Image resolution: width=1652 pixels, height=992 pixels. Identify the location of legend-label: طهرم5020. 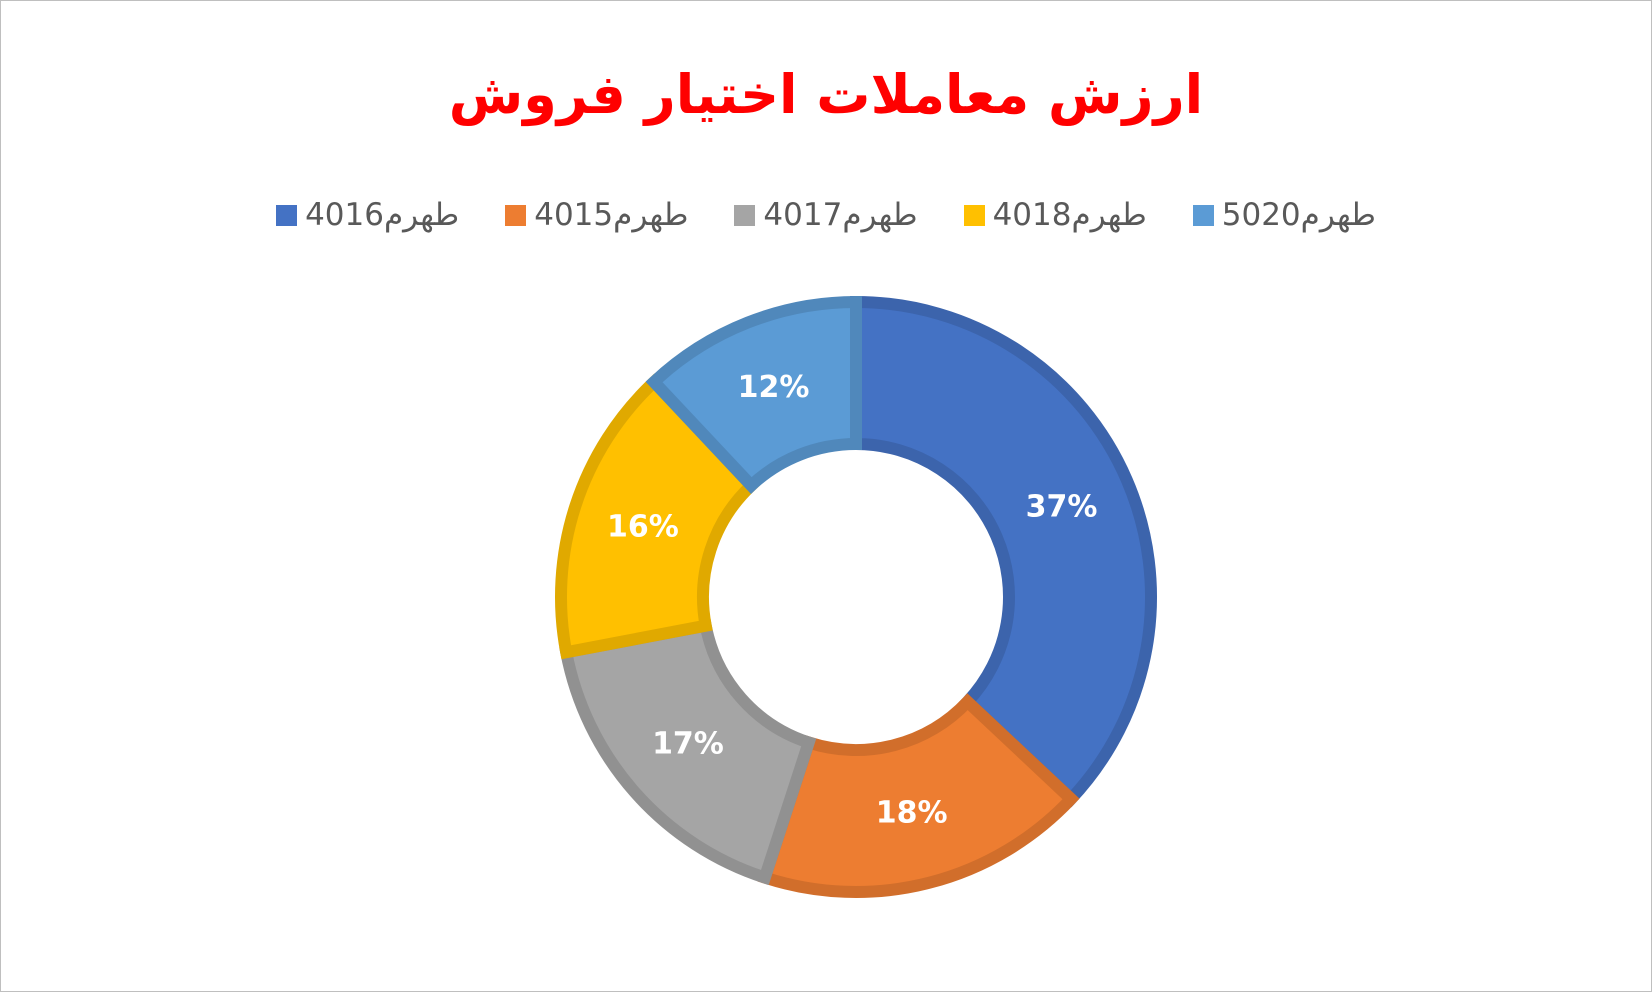
(1298, 215).